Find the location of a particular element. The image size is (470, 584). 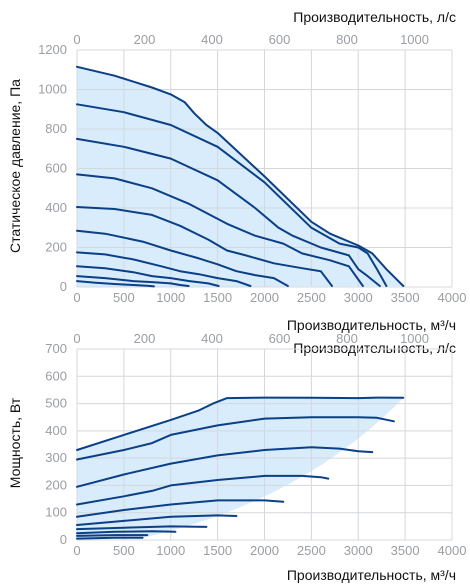

power-x-tick-label: 0 is located at coordinates (76, 550).